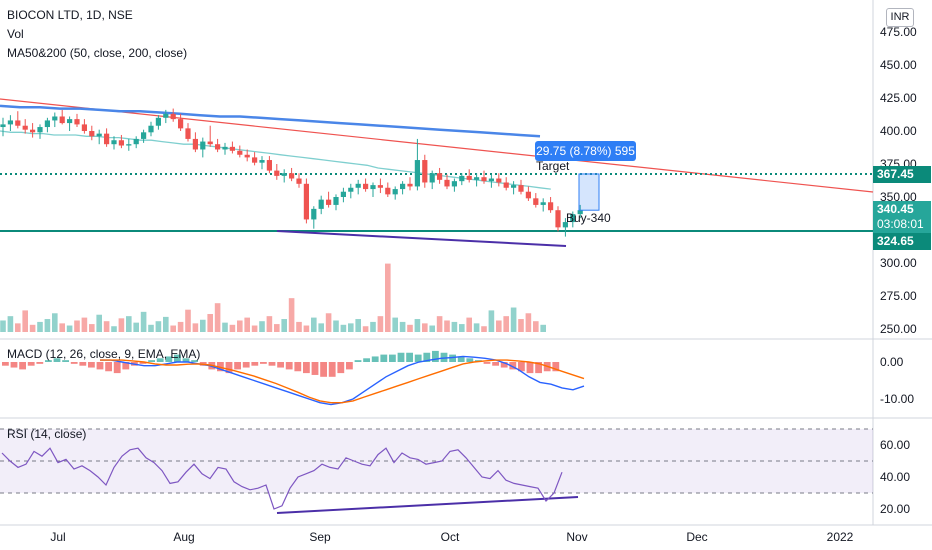 The image size is (932, 550). What do you see at coordinates (588, 218) in the screenshot?
I see `buy-note: Buy-340` at bounding box center [588, 218].